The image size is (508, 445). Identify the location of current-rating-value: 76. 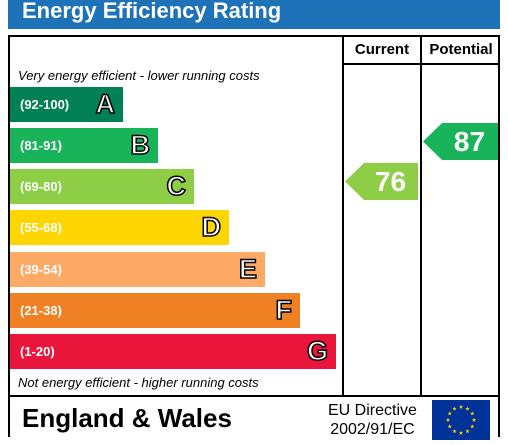
(390, 181).